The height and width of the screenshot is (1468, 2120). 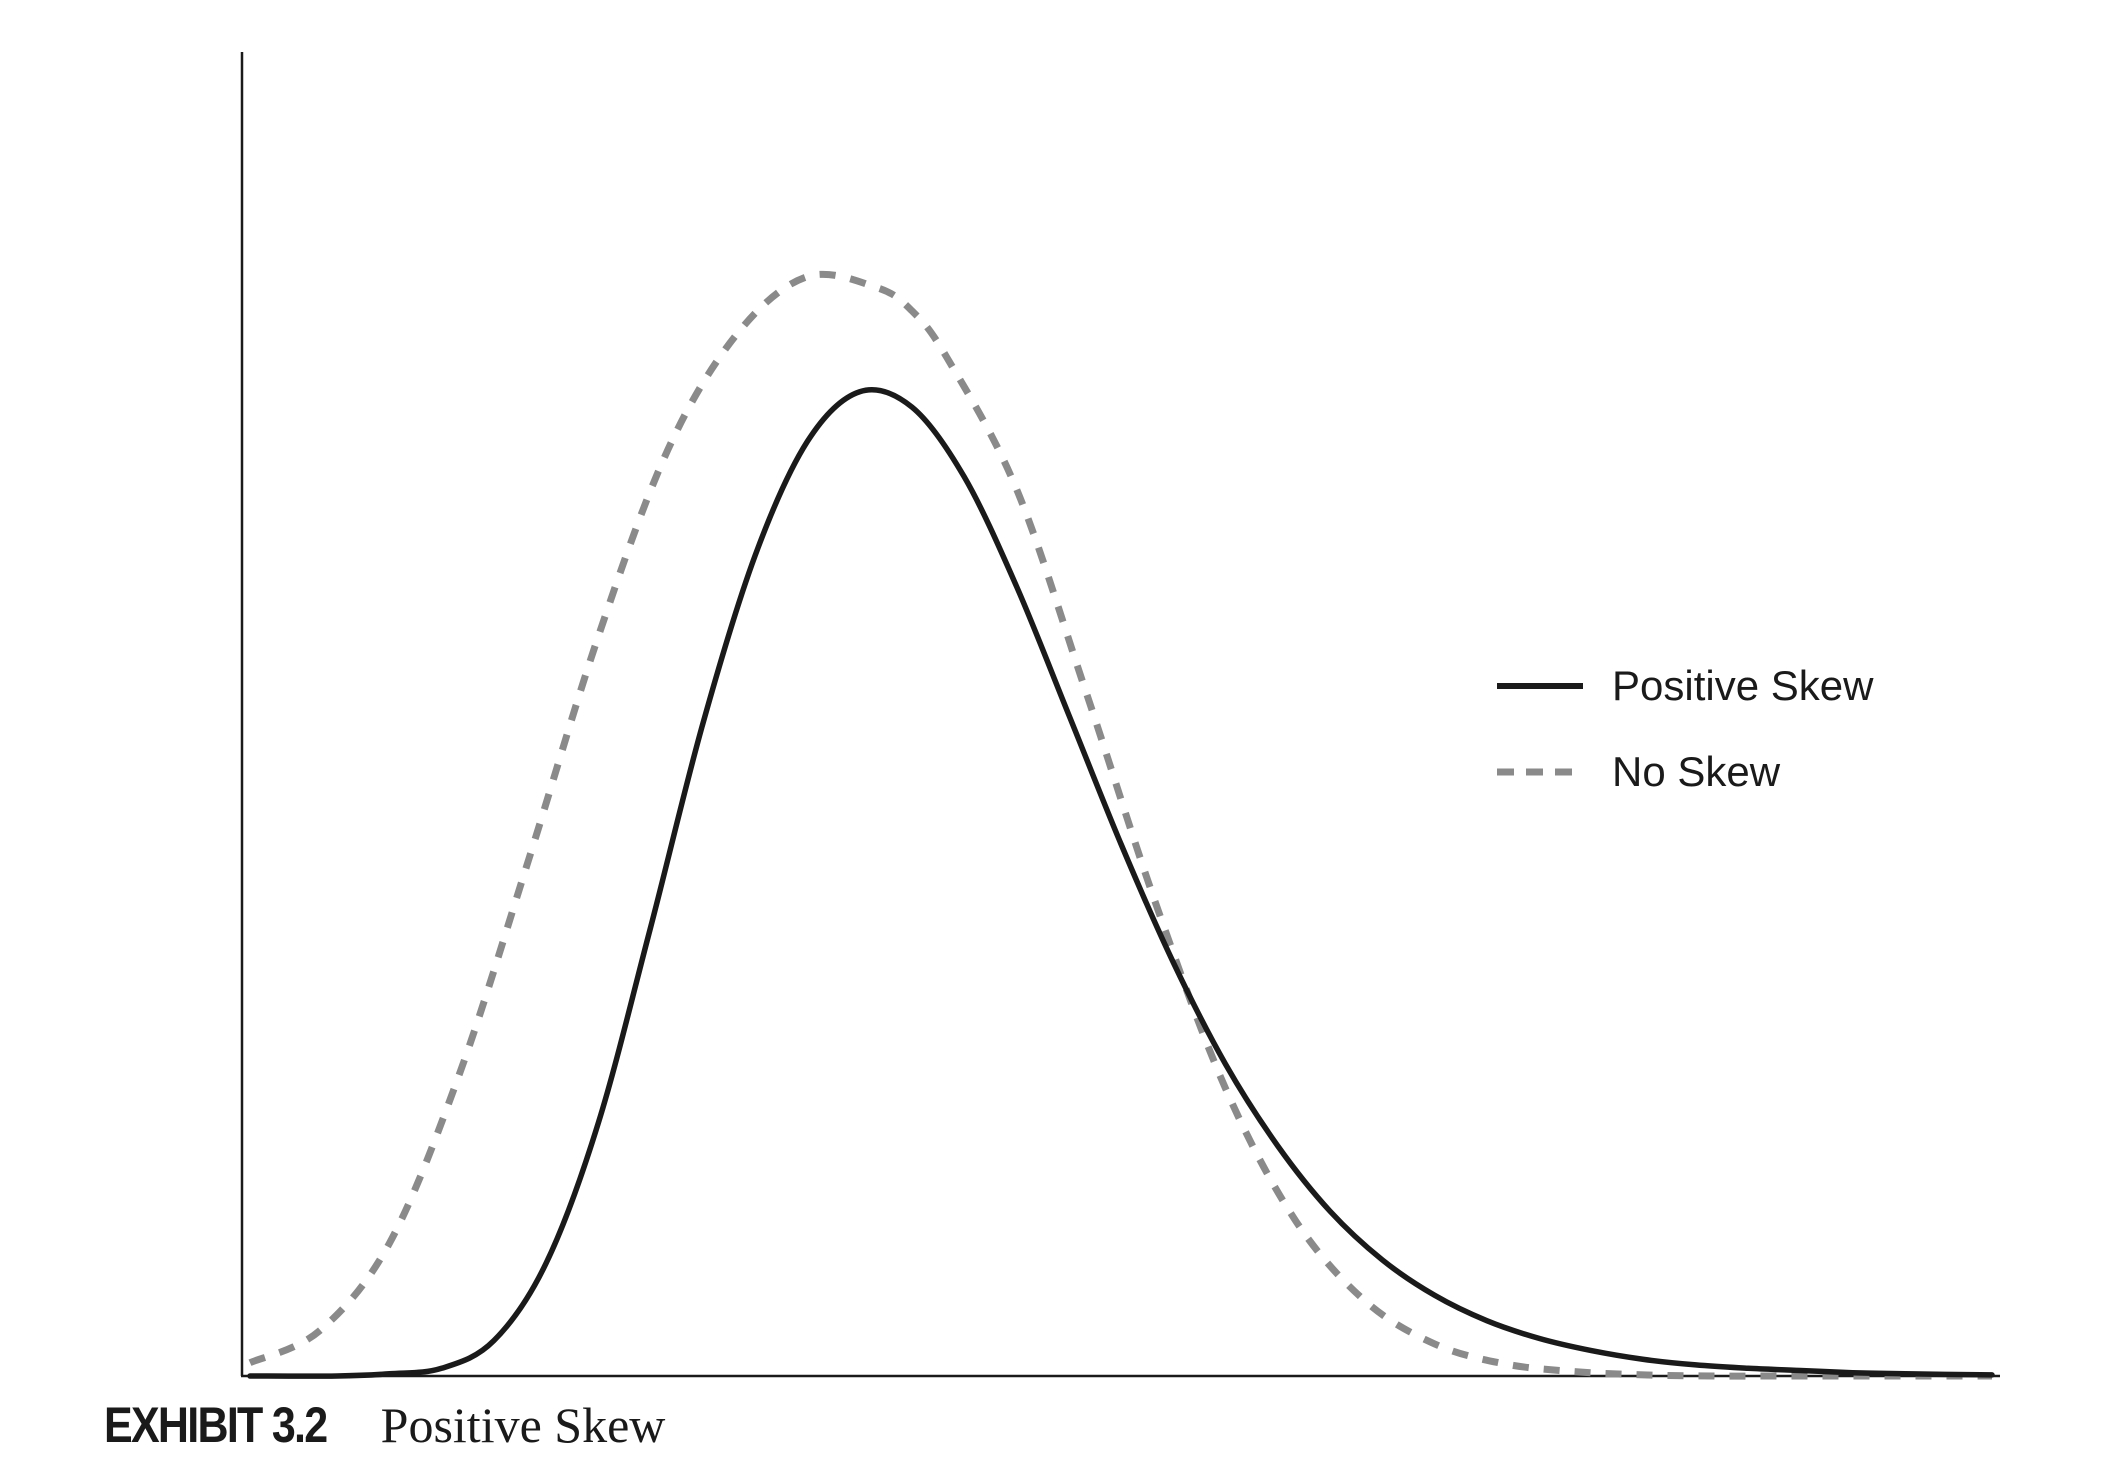 What do you see at coordinates (216, 1425) in the screenshot?
I see `exhibit-label: EXHIBIT 3.2` at bounding box center [216, 1425].